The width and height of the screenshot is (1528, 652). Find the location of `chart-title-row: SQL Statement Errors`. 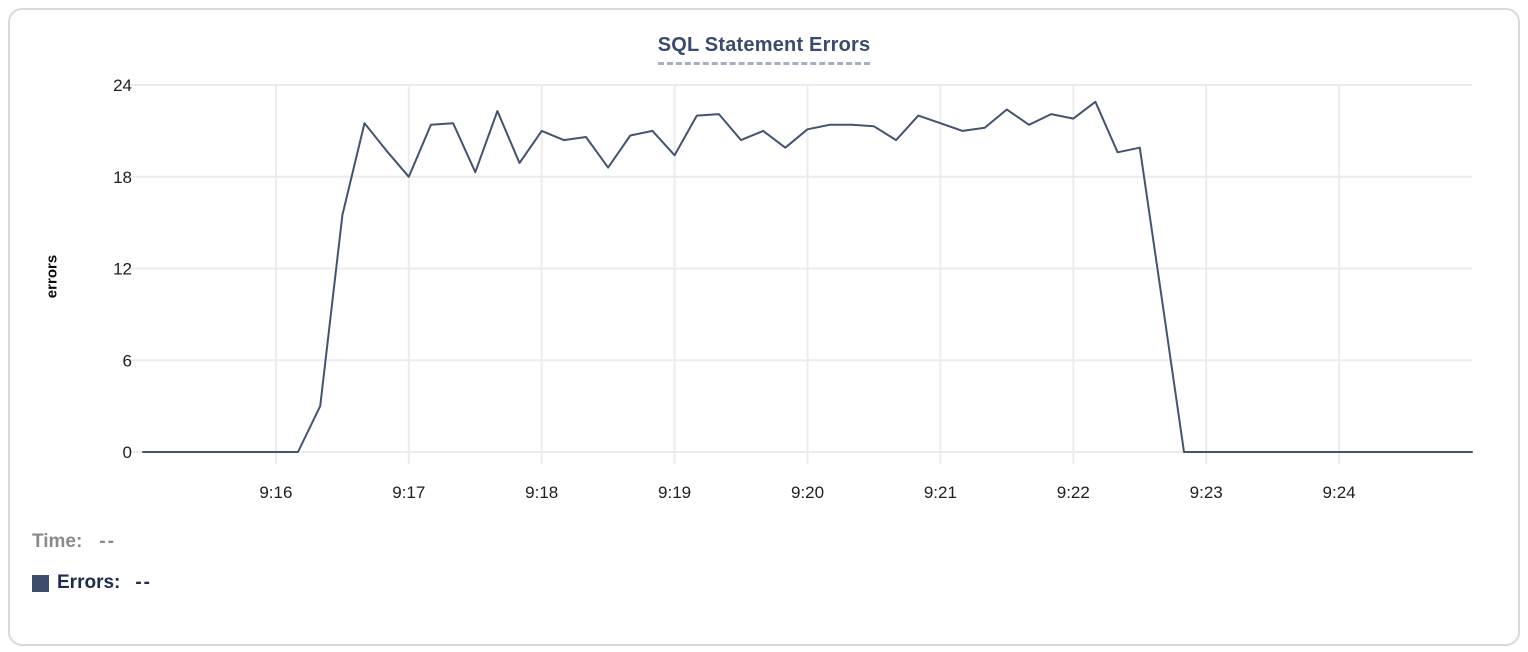

chart-title-row: SQL Statement Errors is located at coordinates (764, 49).